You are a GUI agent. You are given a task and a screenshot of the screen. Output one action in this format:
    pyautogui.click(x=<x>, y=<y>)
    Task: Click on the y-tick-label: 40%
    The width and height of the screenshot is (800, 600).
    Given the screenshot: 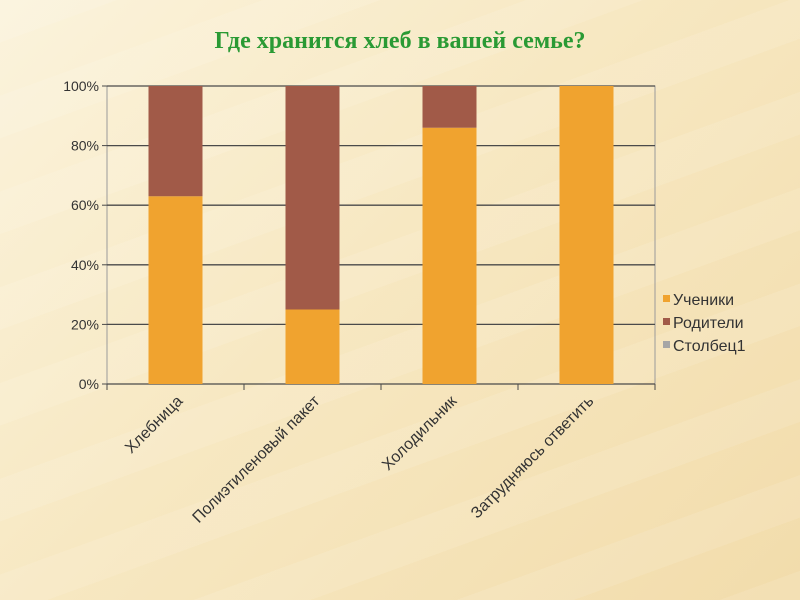 What is the action you would take?
    pyautogui.click(x=85, y=265)
    